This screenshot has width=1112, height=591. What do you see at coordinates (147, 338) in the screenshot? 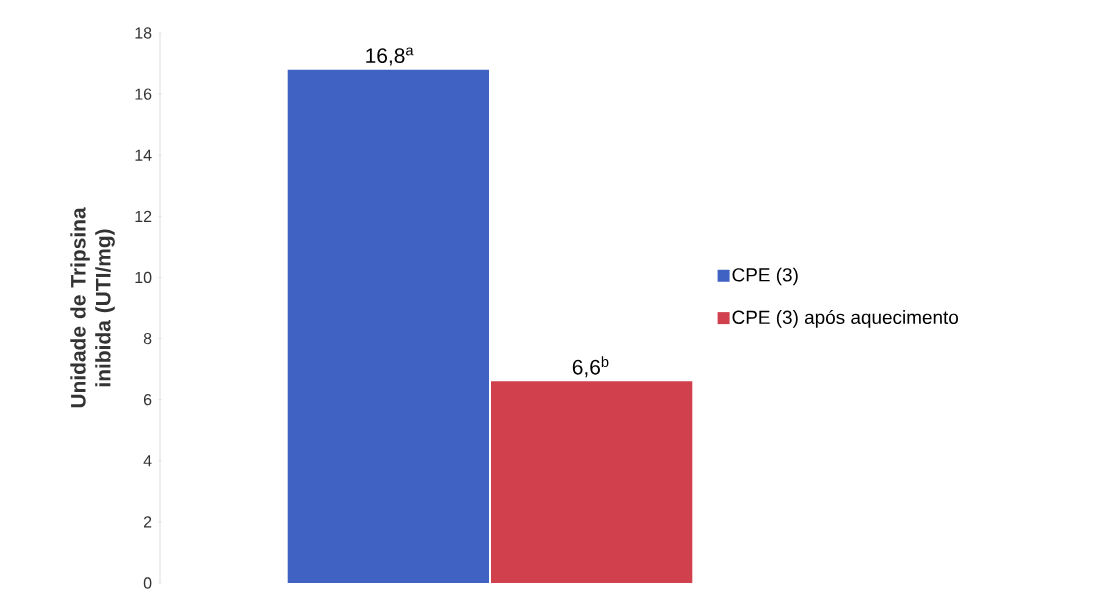
I see `y-tick-label: 8` at bounding box center [147, 338].